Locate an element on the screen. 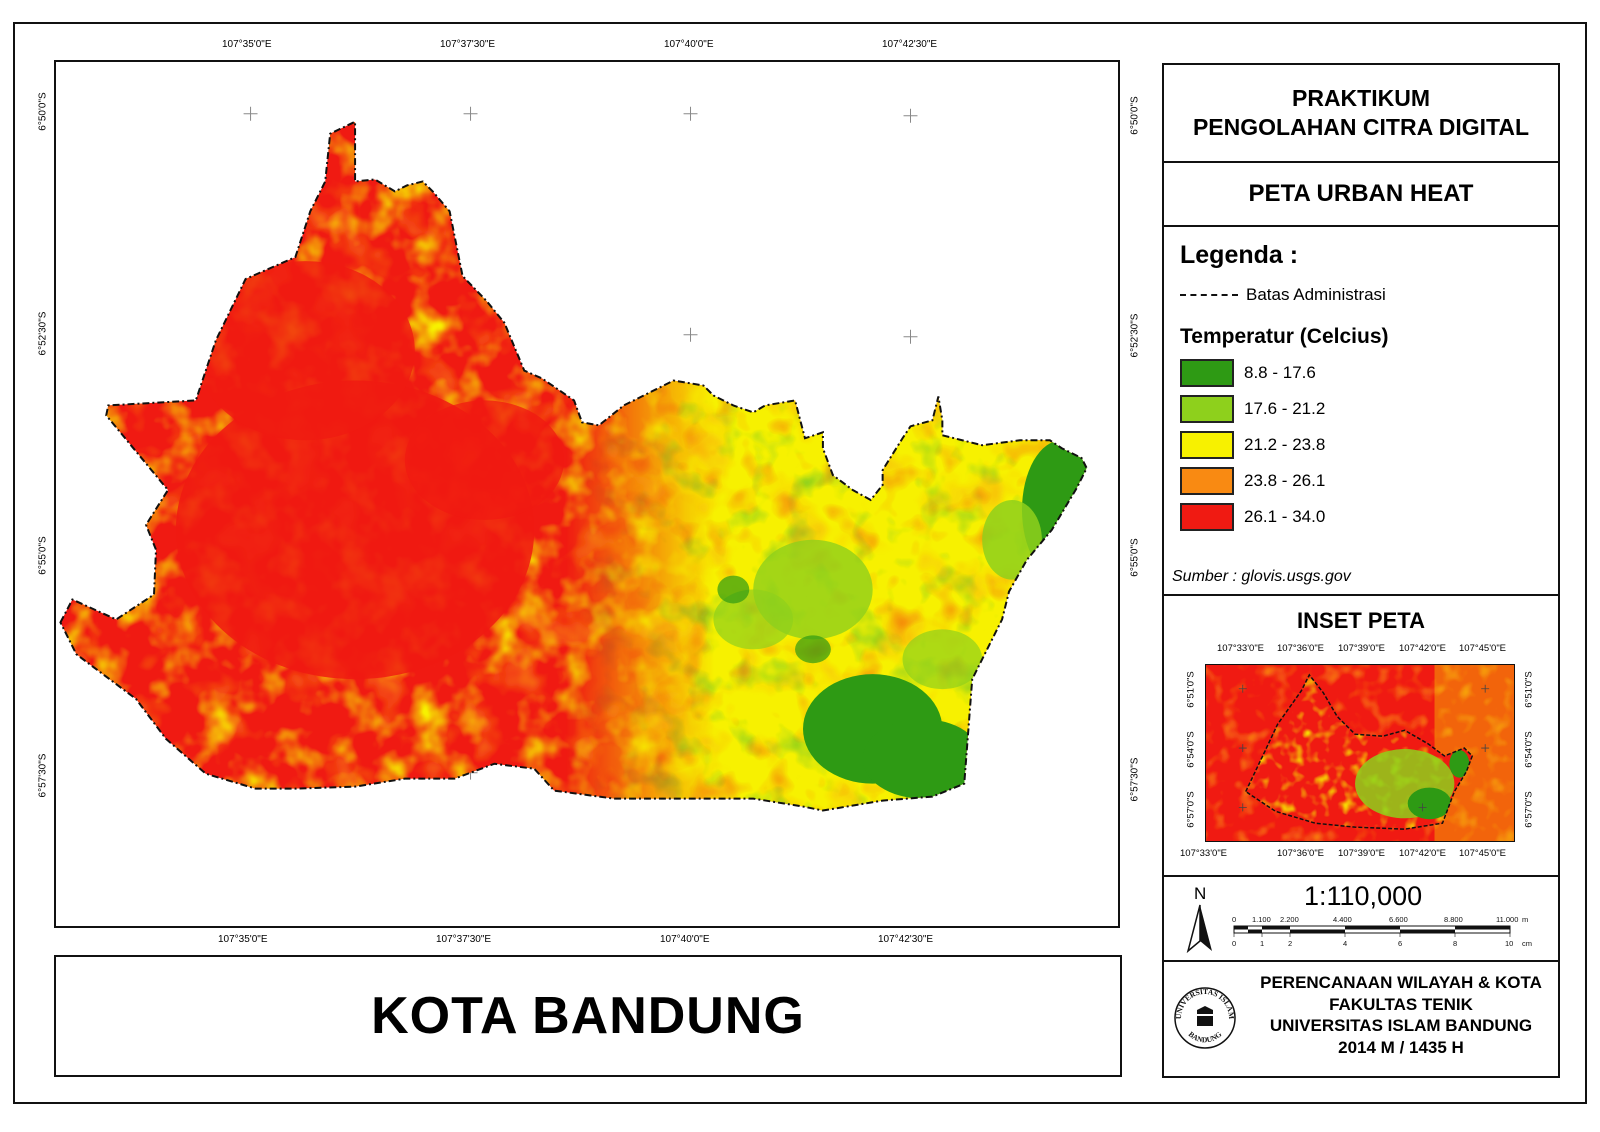 The width and height of the screenshot is (1600, 1132). lat-label-left: 6°57'30"S is located at coordinates (43, 775).